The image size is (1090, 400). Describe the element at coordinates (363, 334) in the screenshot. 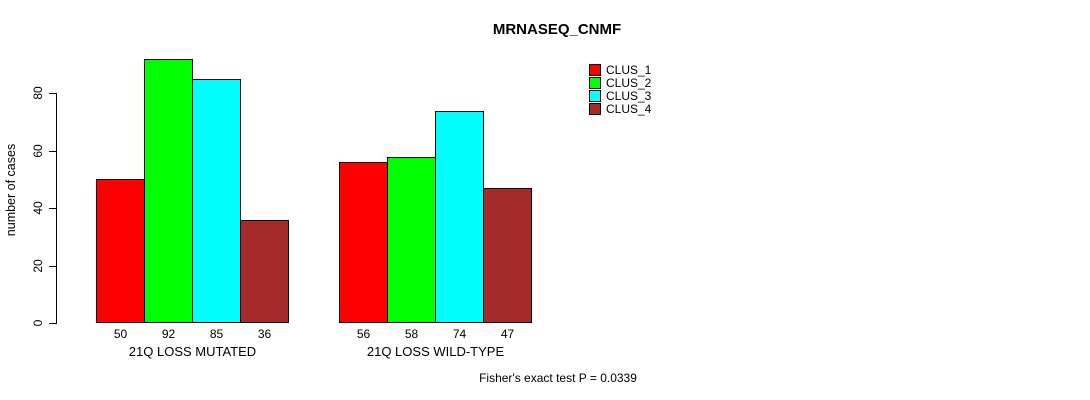

I see `bar-value-label: 56` at that location.